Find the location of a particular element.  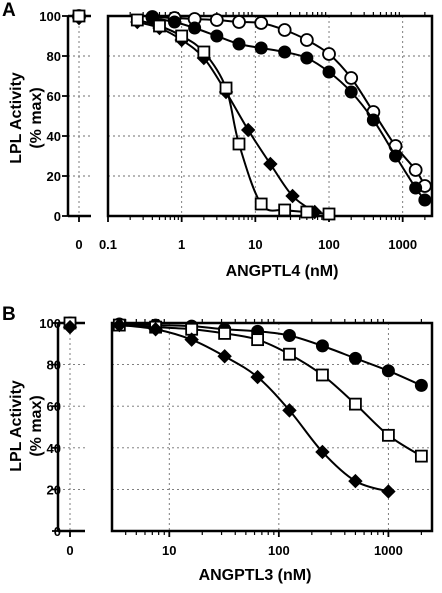

panel-a-xtick-label-0: 0 is located at coordinates (78, 244).